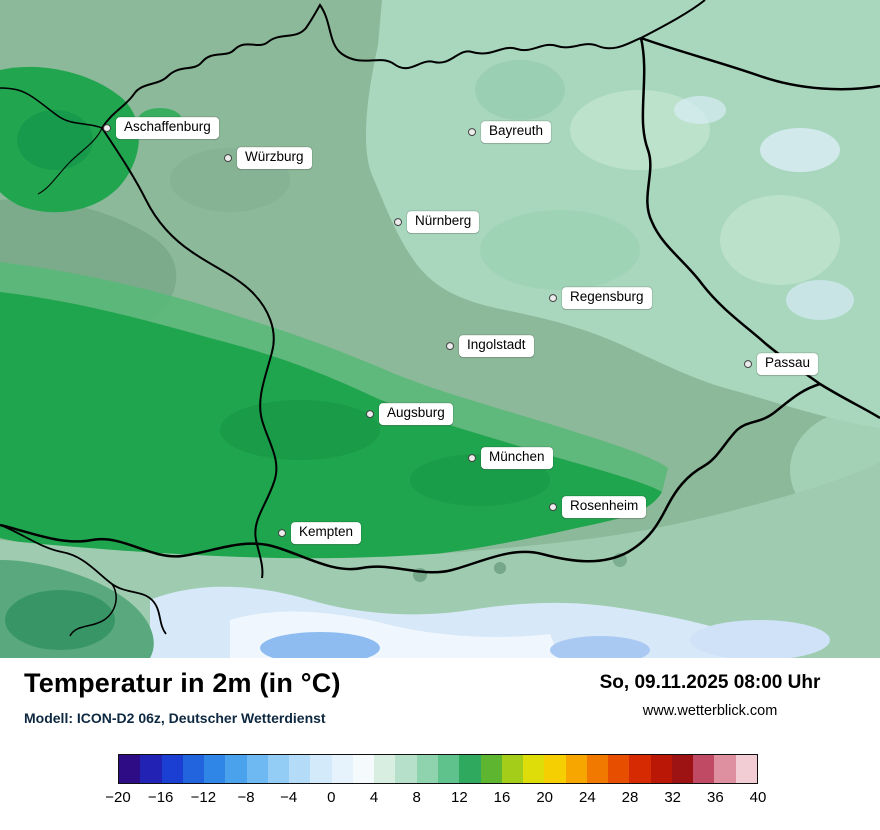  I want to click on city-label: Augsburg, so click(416, 414).